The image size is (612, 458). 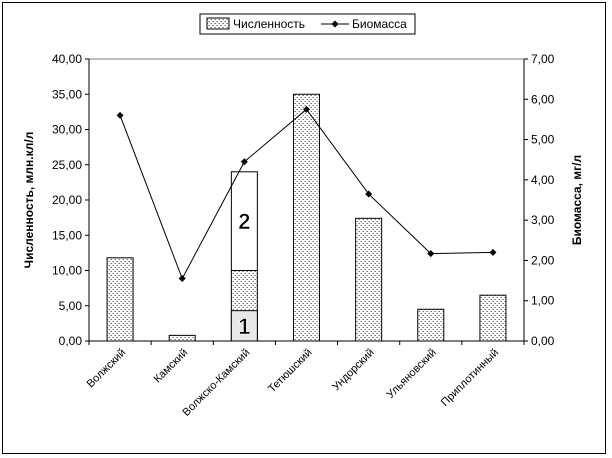 I want to click on y-tick-label-left: 10,00, so click(x=67, y=271).